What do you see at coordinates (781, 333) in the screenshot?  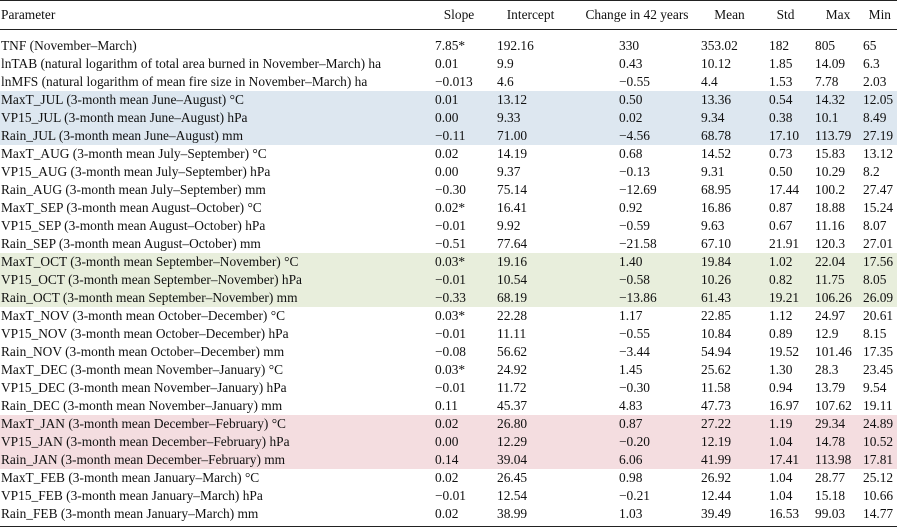 I see `cell-std: 0.89` at bounding box center [781, 333].